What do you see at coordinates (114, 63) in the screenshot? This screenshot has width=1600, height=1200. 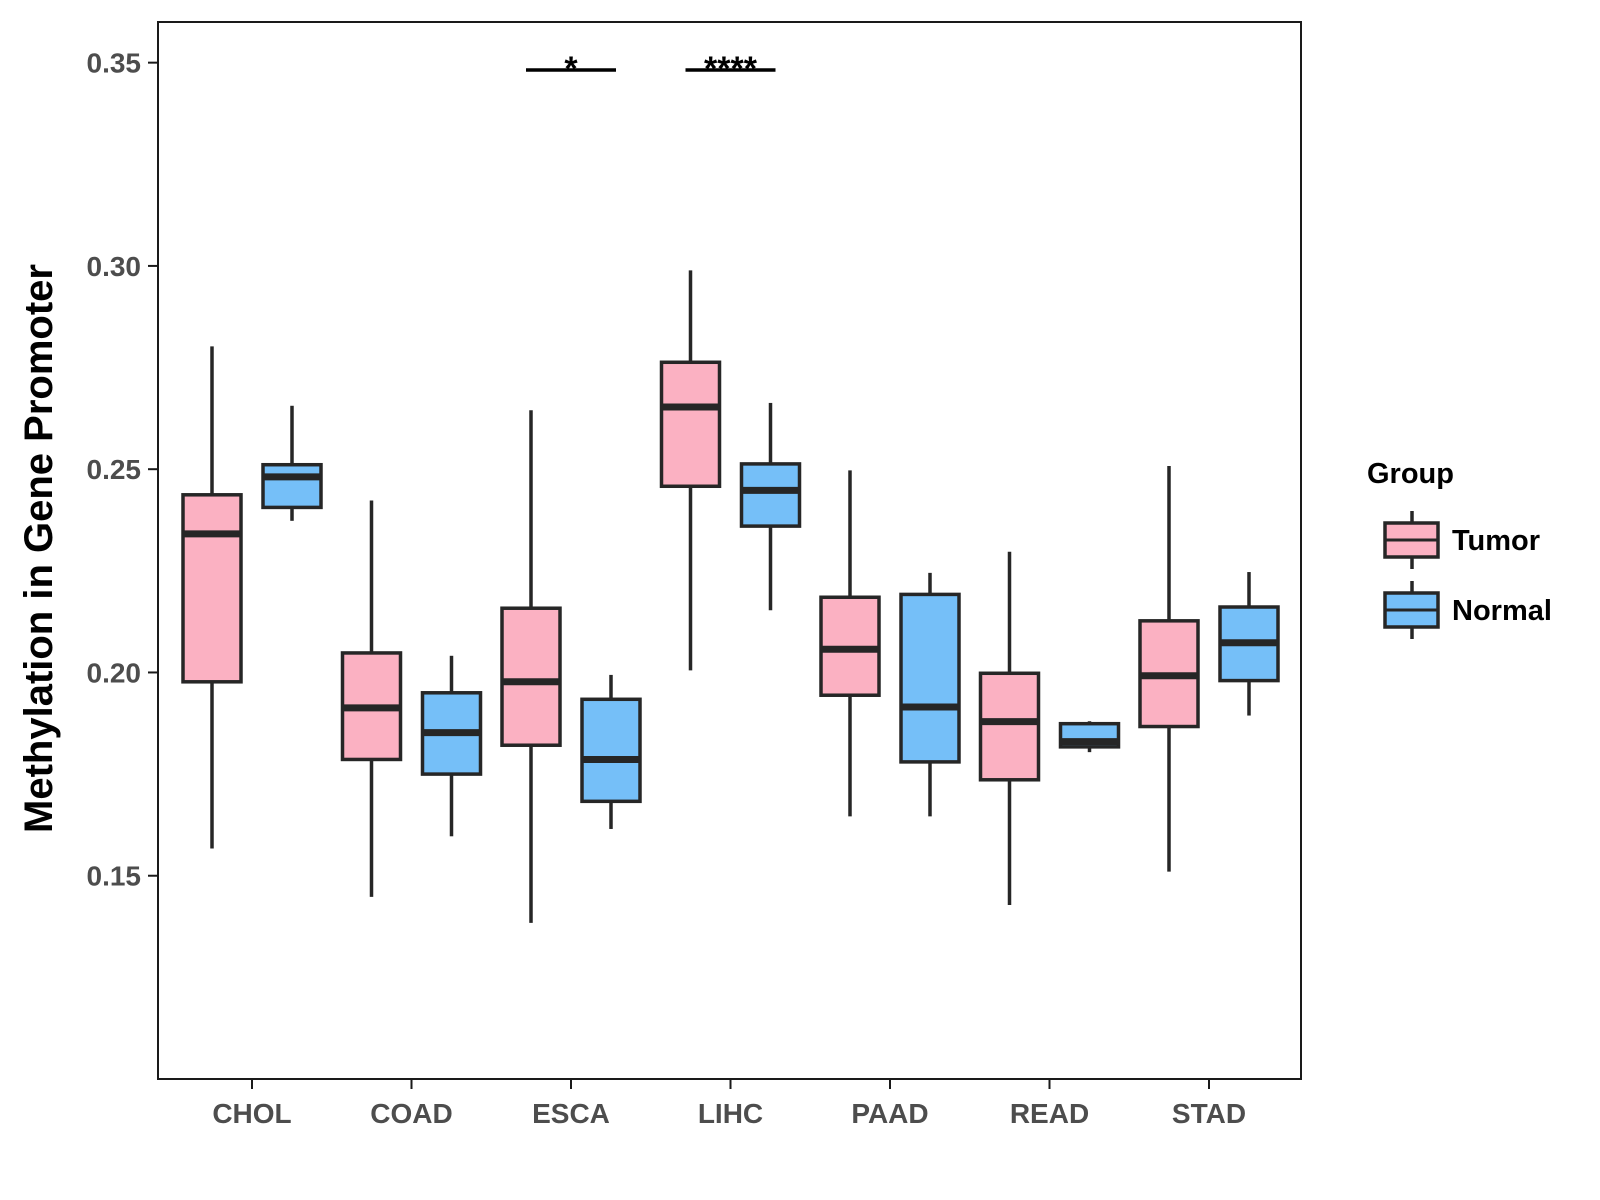 I see `y-tick-label: 0.35` at bounding box center [114, 63].